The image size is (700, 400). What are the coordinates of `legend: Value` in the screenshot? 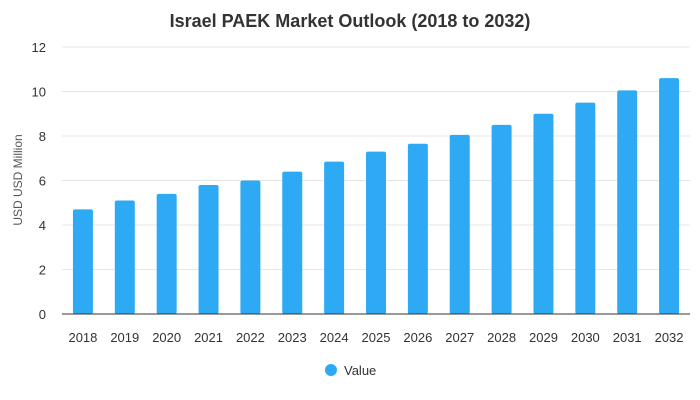 It's located at (350, 370).